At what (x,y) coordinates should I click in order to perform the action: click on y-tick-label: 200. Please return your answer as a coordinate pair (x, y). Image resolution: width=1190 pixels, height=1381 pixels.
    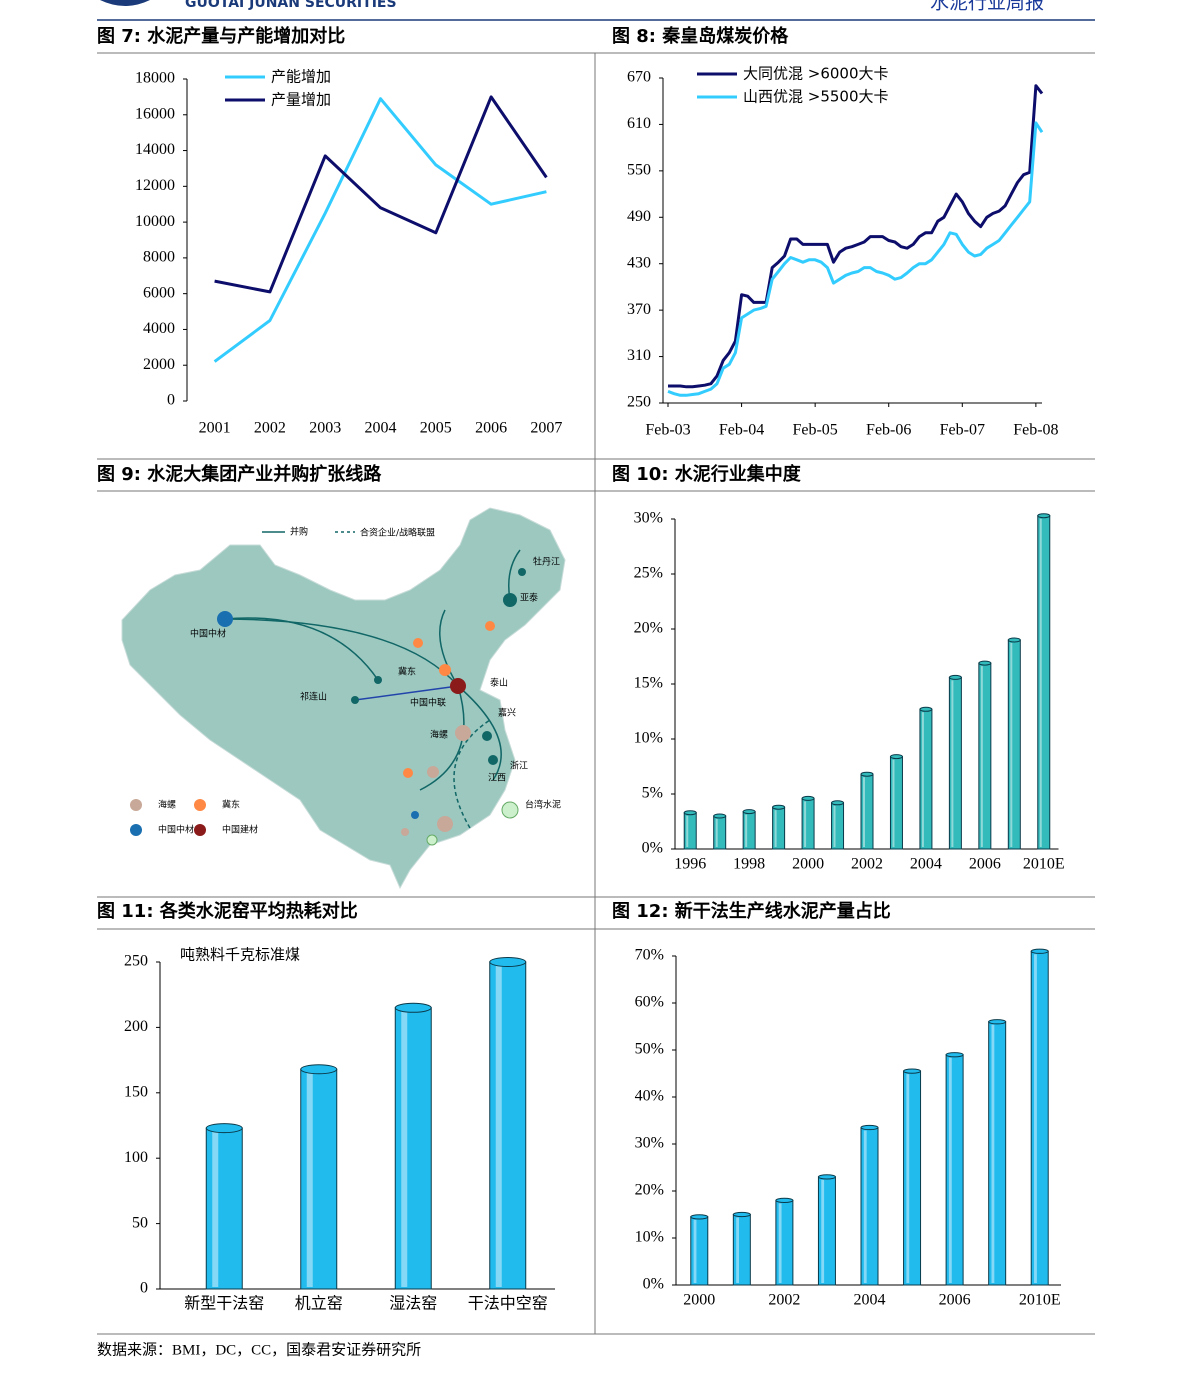
    Looking at the image, I should click on (136, 1026).